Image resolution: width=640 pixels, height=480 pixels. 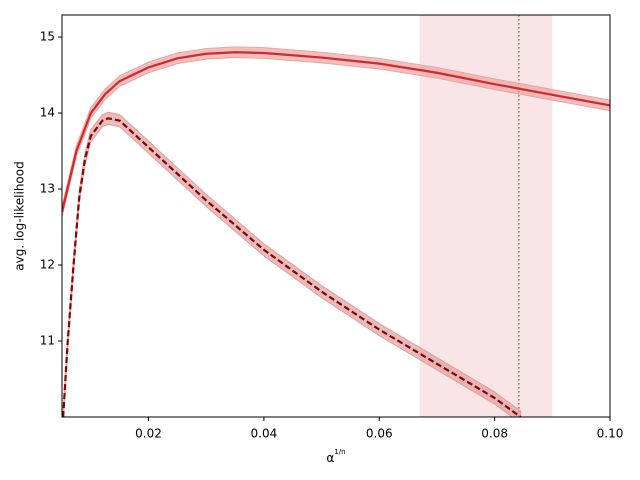 What do you see at coordinates (20, 215) in the screenshot?
I see `y-axis-label: avg. log-likelihood` at bounding box center [20, 215].